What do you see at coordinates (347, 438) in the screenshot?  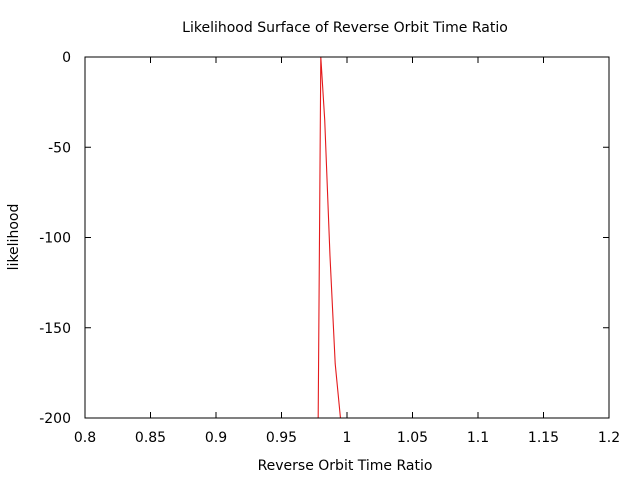 I see `x-tick-label: 1` at bounding box center [347, 438].